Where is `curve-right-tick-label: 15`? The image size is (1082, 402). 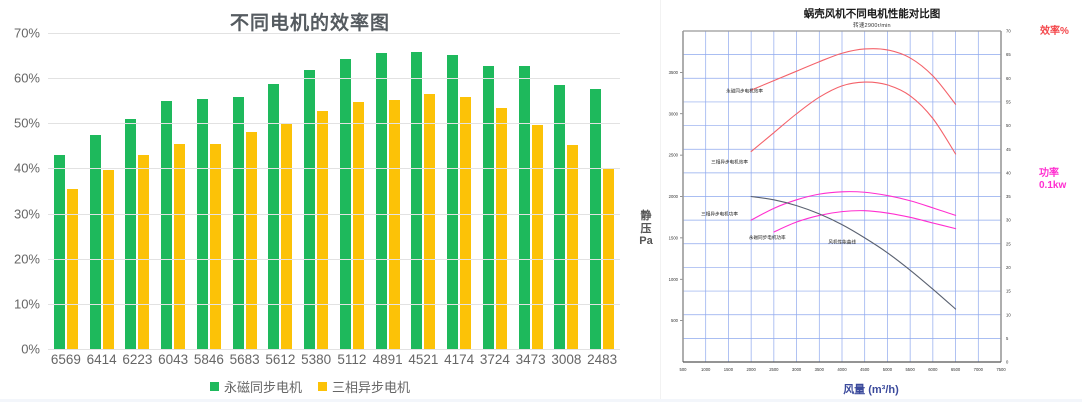
curve-right-tick-label: 15 is located at coordinates (1008, 291).